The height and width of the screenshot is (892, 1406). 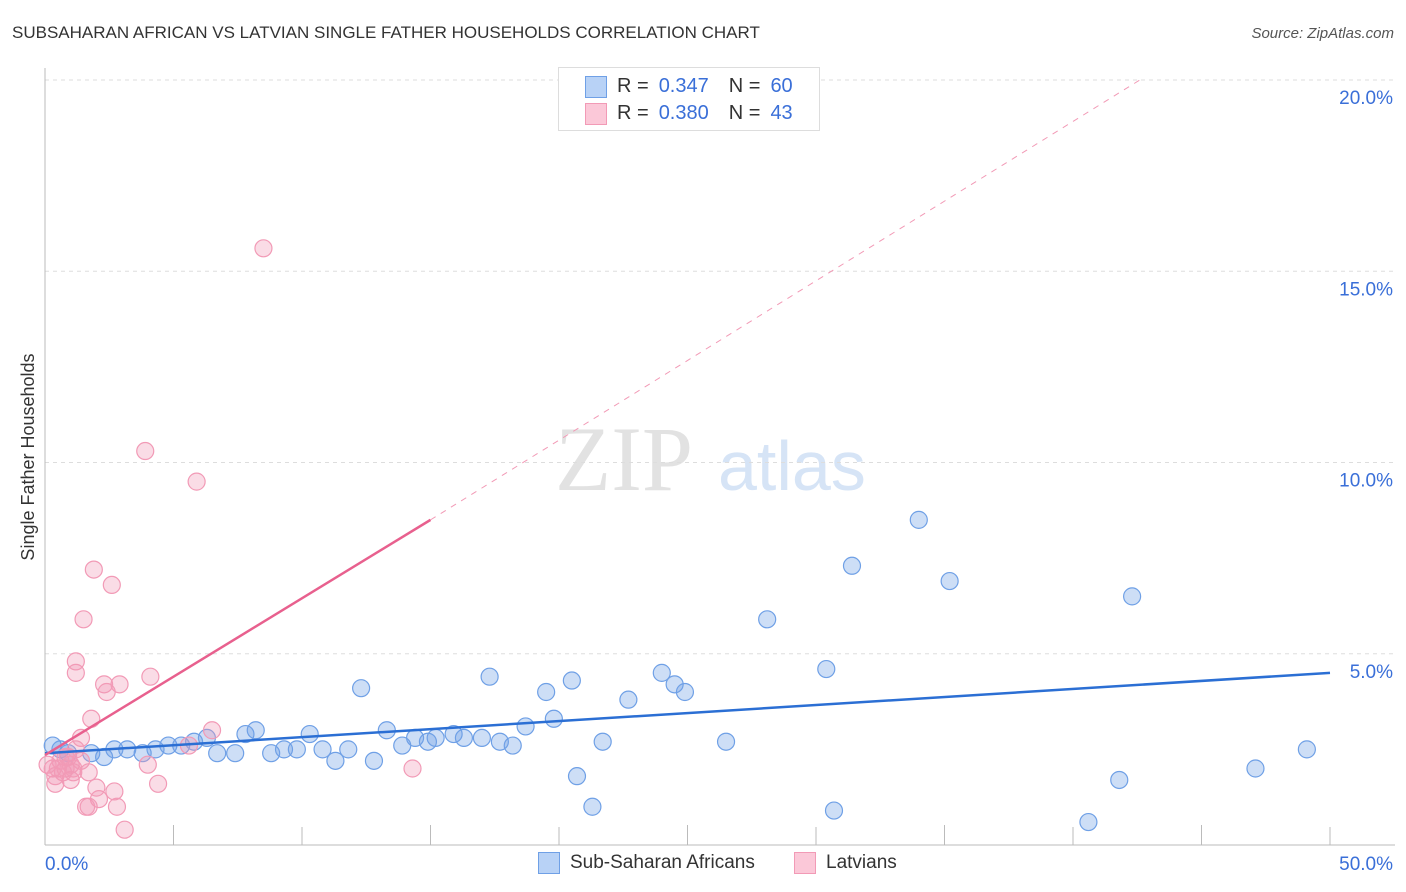 What do you see at coordinates (28, 456) in the screenshot?
I see `y-axis-label: Single Father Households` at bounding box center [28, 456].